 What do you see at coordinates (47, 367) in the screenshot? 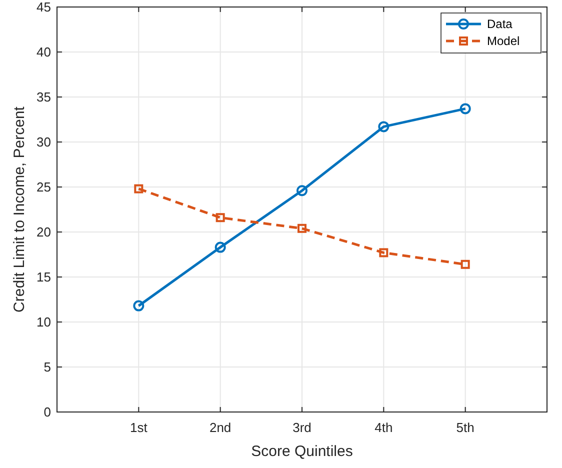
I see `y-tick-label: 5` at bounding box center [47, 367].